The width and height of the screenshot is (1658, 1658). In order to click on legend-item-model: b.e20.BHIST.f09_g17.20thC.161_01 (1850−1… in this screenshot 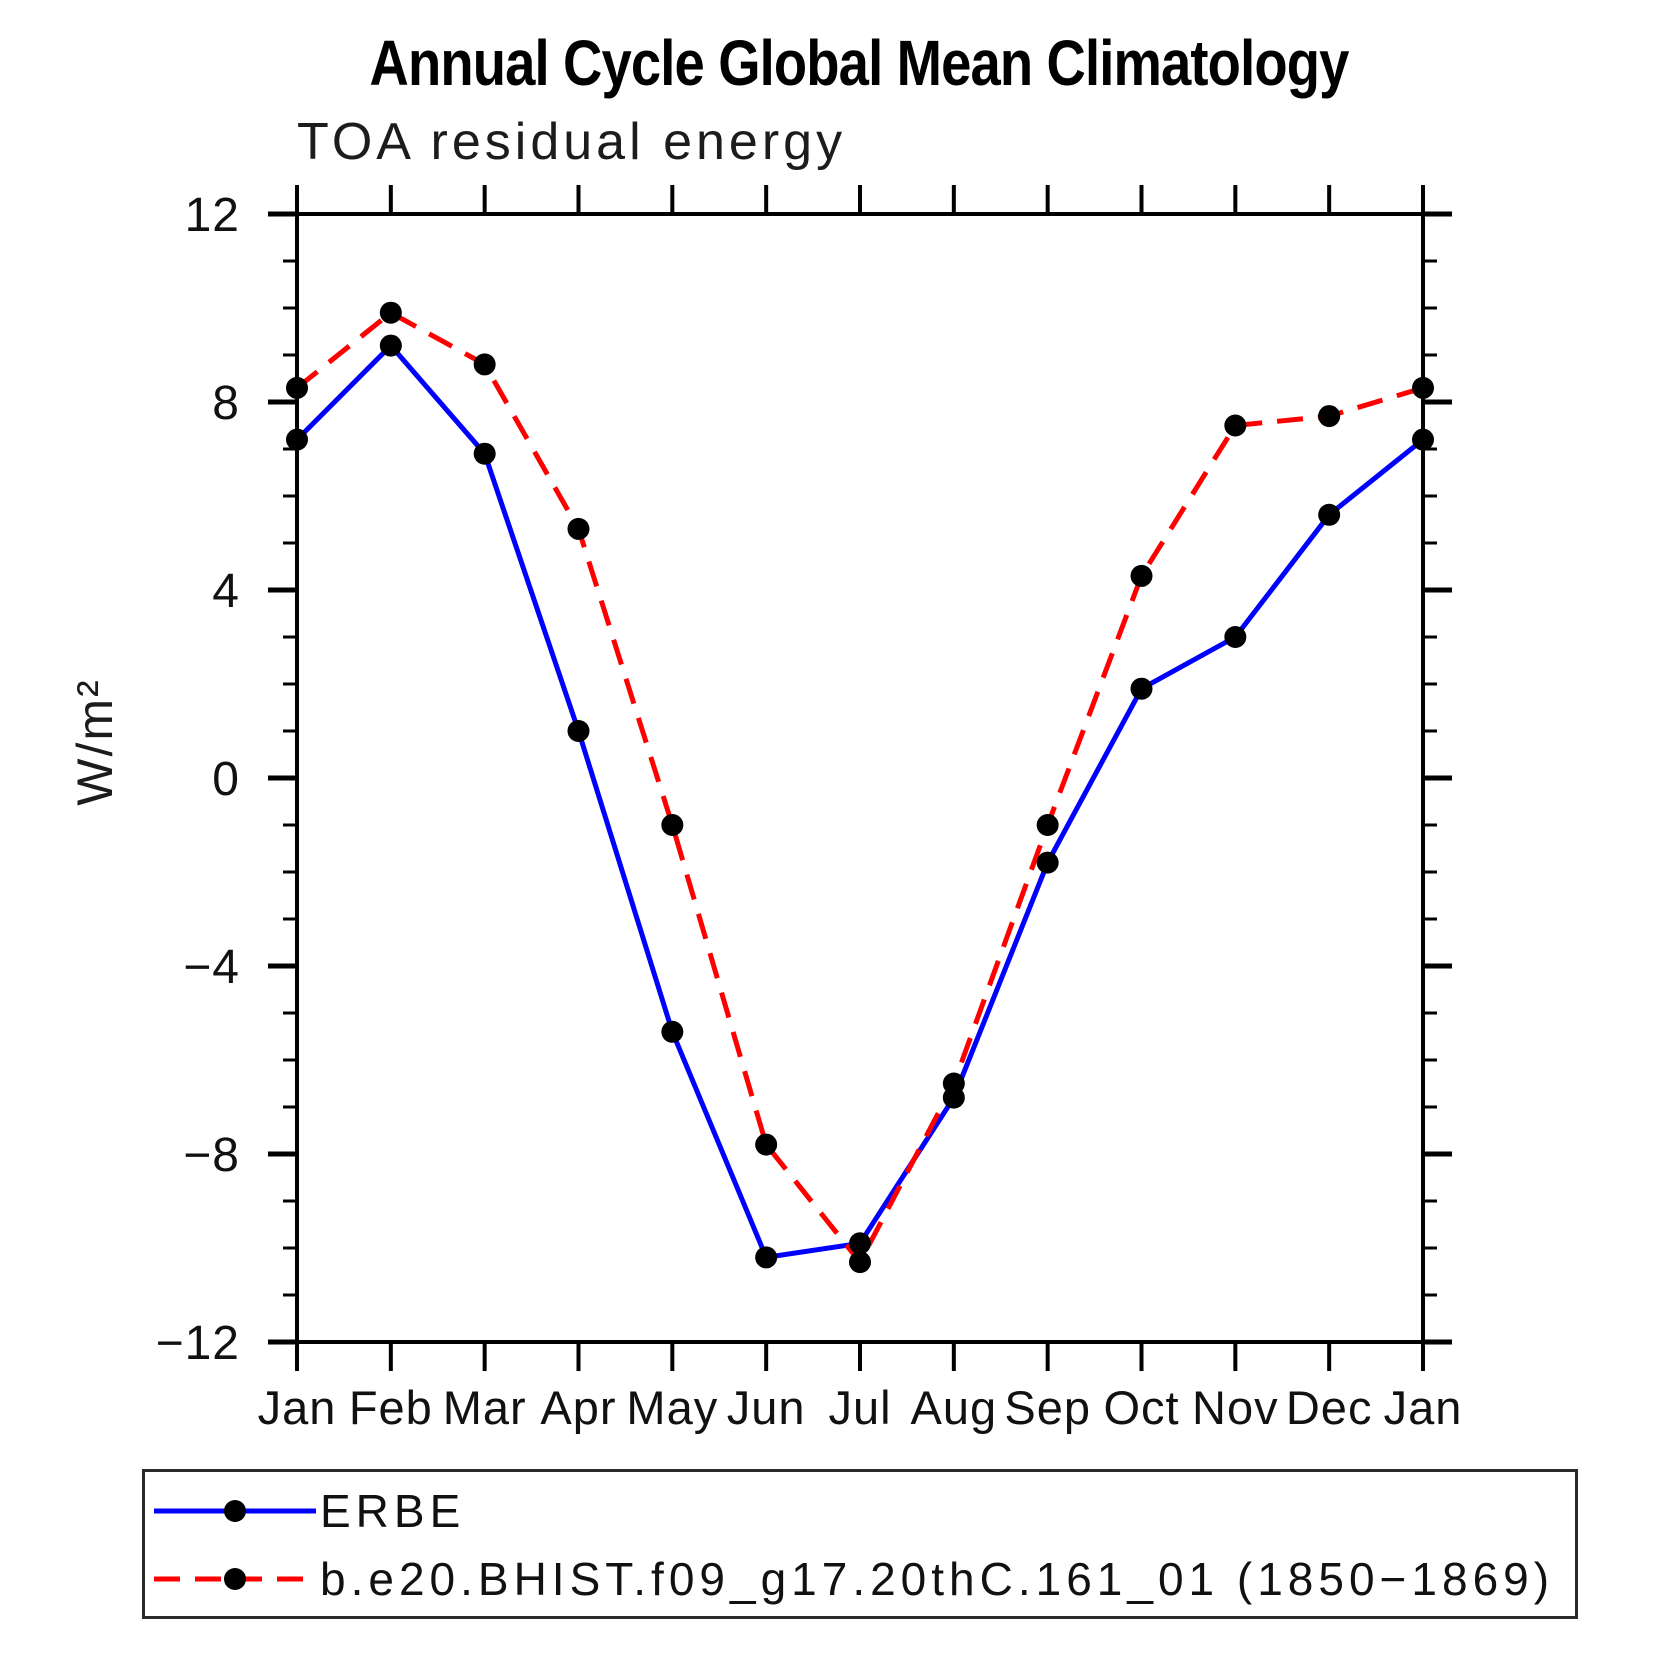, I will do `click(852, 1579)`.